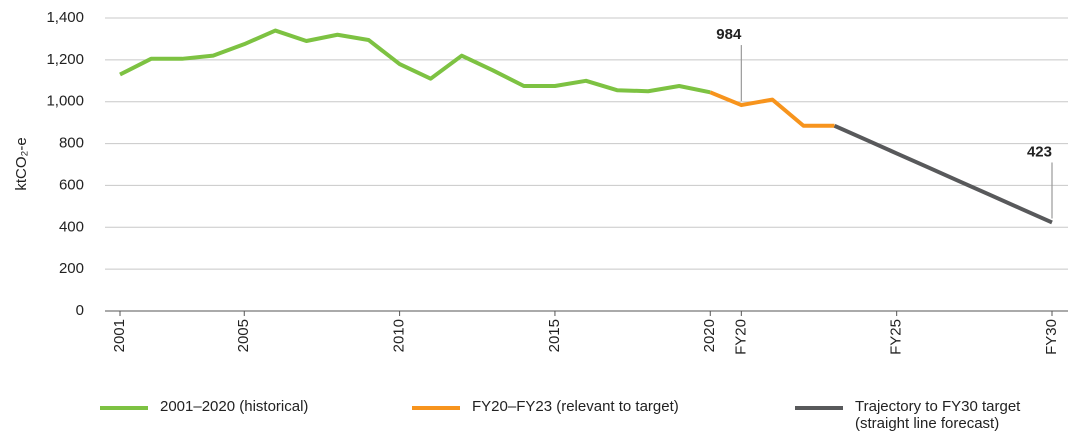 This screenshot has width=1070, height=446. What do you see at coordinates (71, 143) in the screenshot?
I see `y-tick-label: 800` at bounding box center [71, 143].